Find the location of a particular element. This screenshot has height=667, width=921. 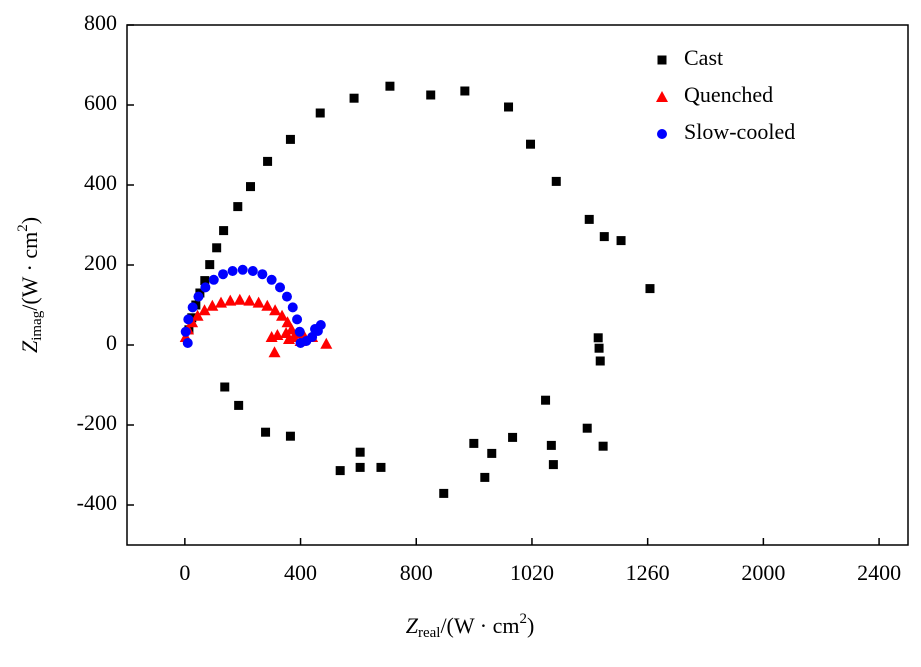

y-tick-label: 0 is located at coordinates (111, 342).